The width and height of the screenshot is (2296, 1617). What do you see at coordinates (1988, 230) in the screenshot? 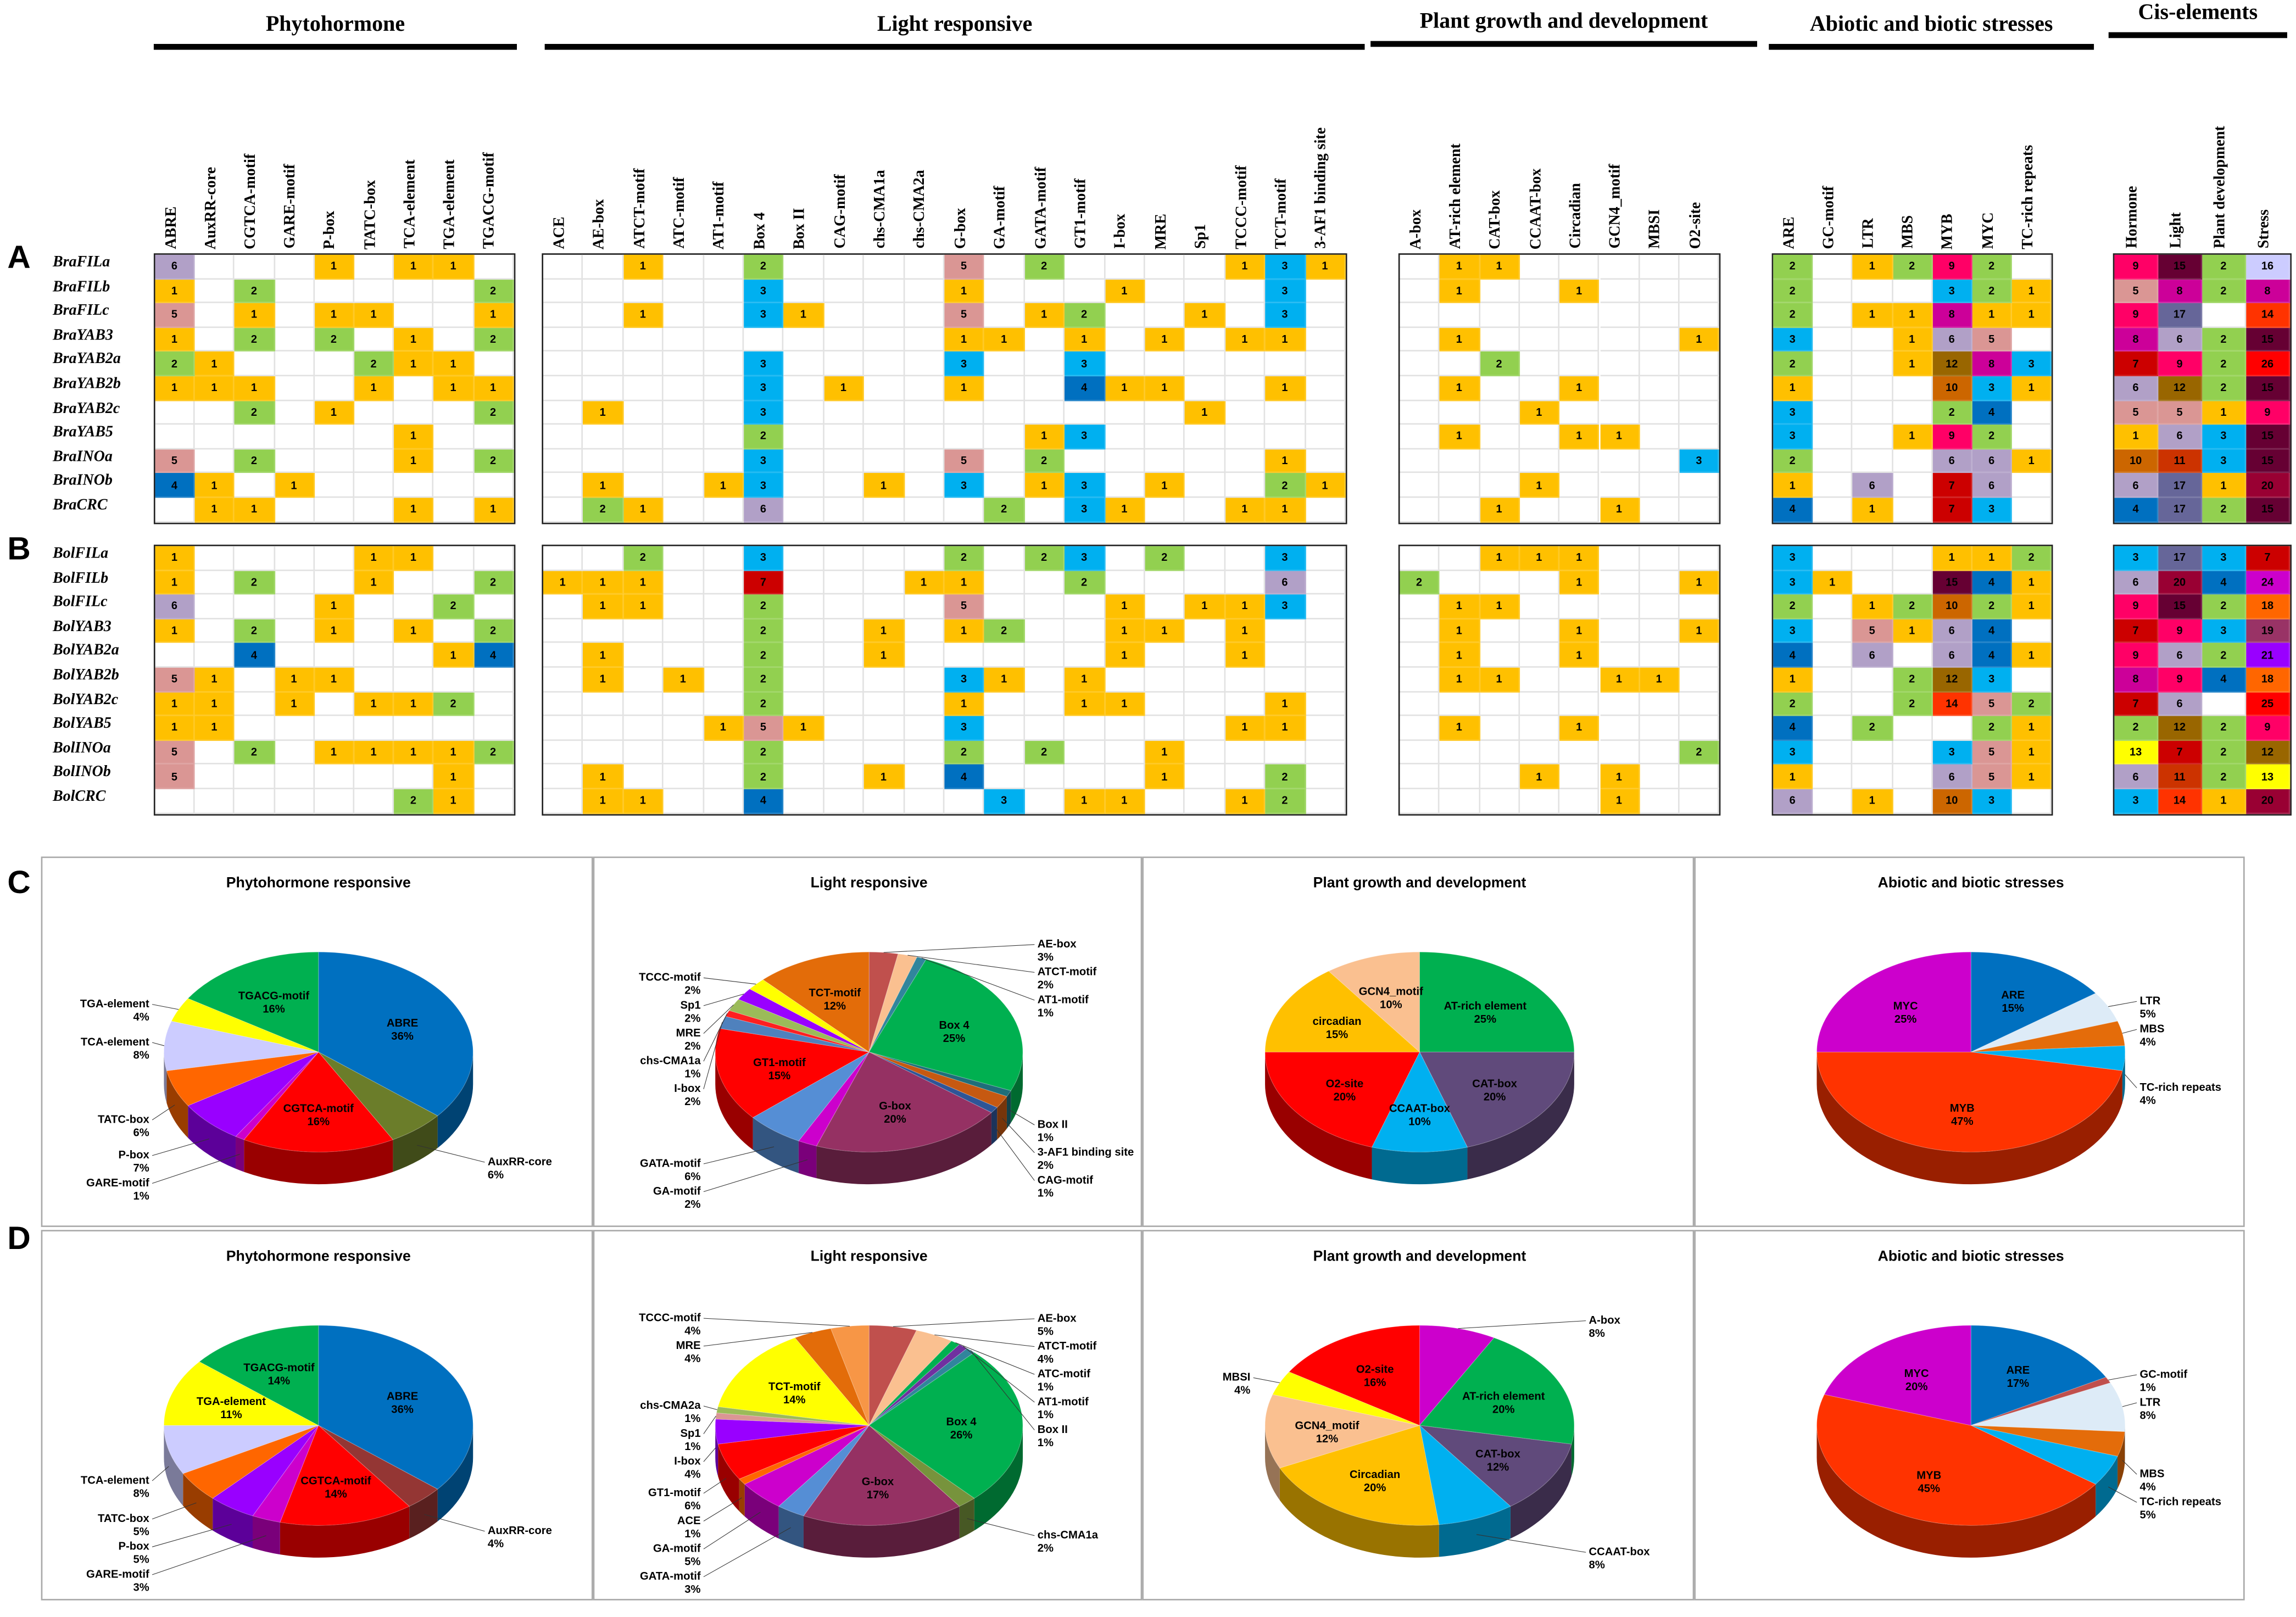
I see `column-header: MYC` at bounding box center [1988, 230].